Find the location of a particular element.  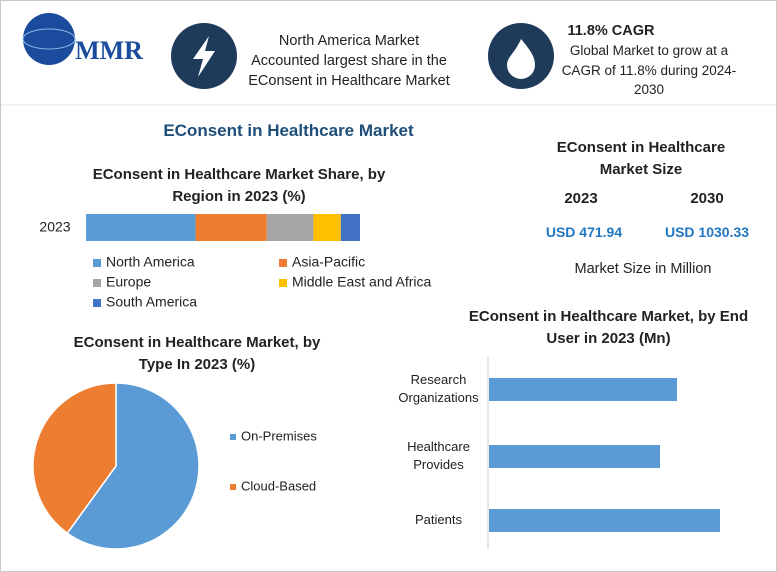

legend-label: North America is located at coordinates (150, 262).